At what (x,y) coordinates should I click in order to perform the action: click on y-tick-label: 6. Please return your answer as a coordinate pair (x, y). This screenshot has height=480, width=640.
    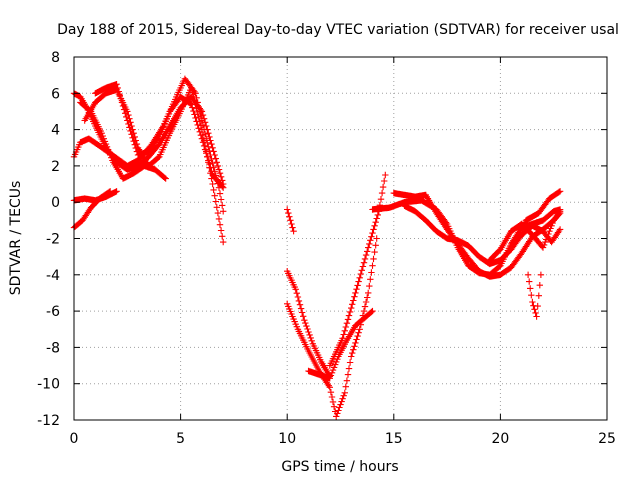
    Looking at the image, I should click on (55, 94).